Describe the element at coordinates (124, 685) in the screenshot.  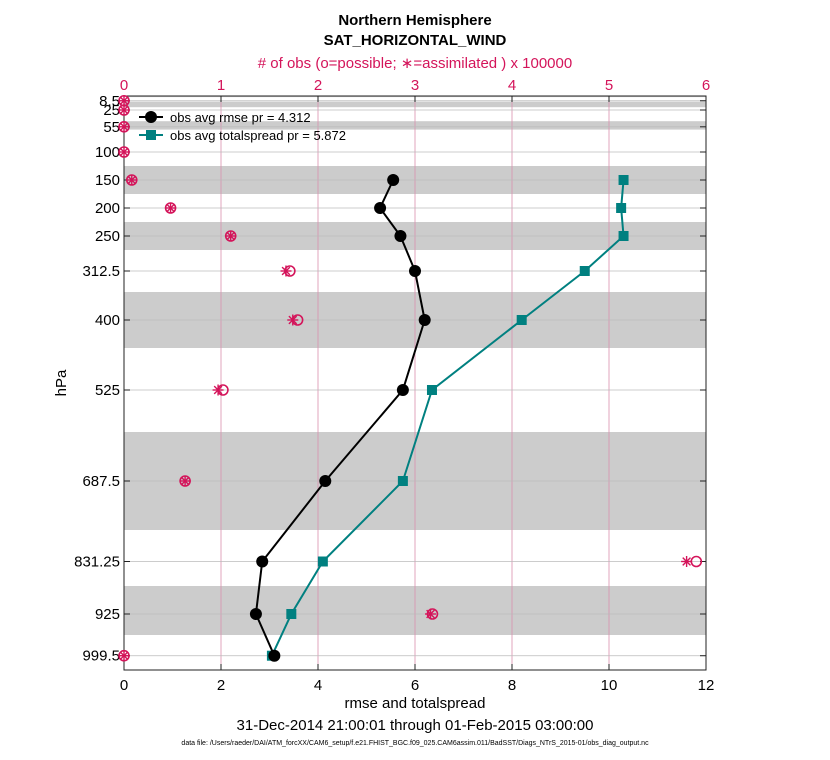
I see `x-tick-label-0: 0` at that location.